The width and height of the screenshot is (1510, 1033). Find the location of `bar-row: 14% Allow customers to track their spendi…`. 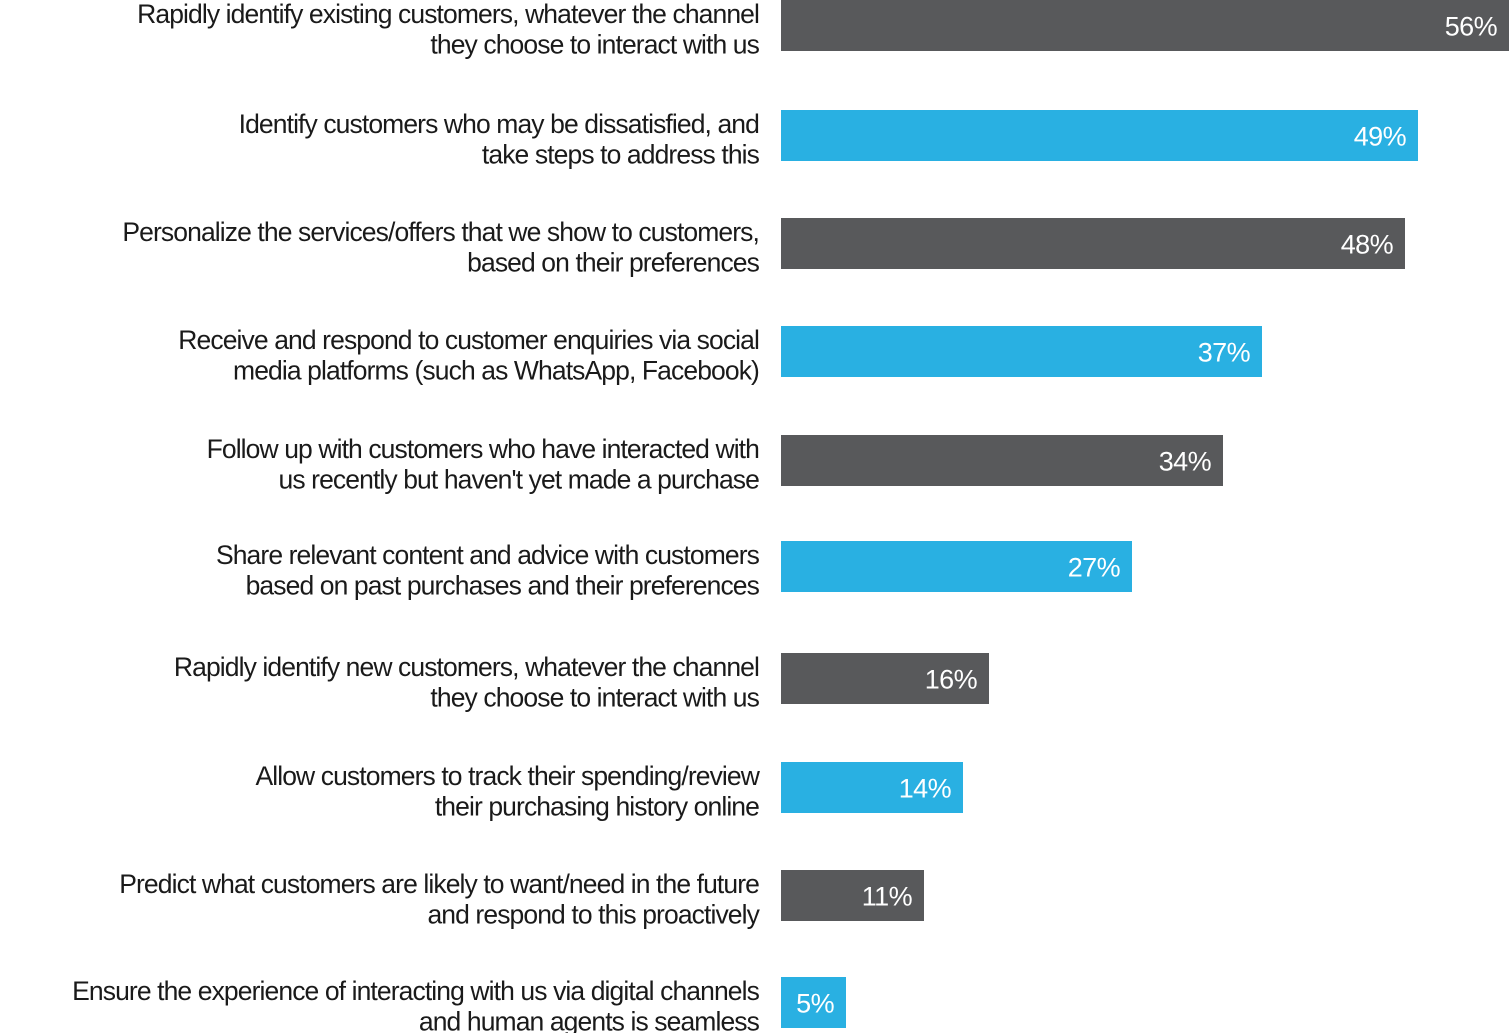

bar-row: 14% Allow customers to track their spendi… is located at coordinates (609, 791).